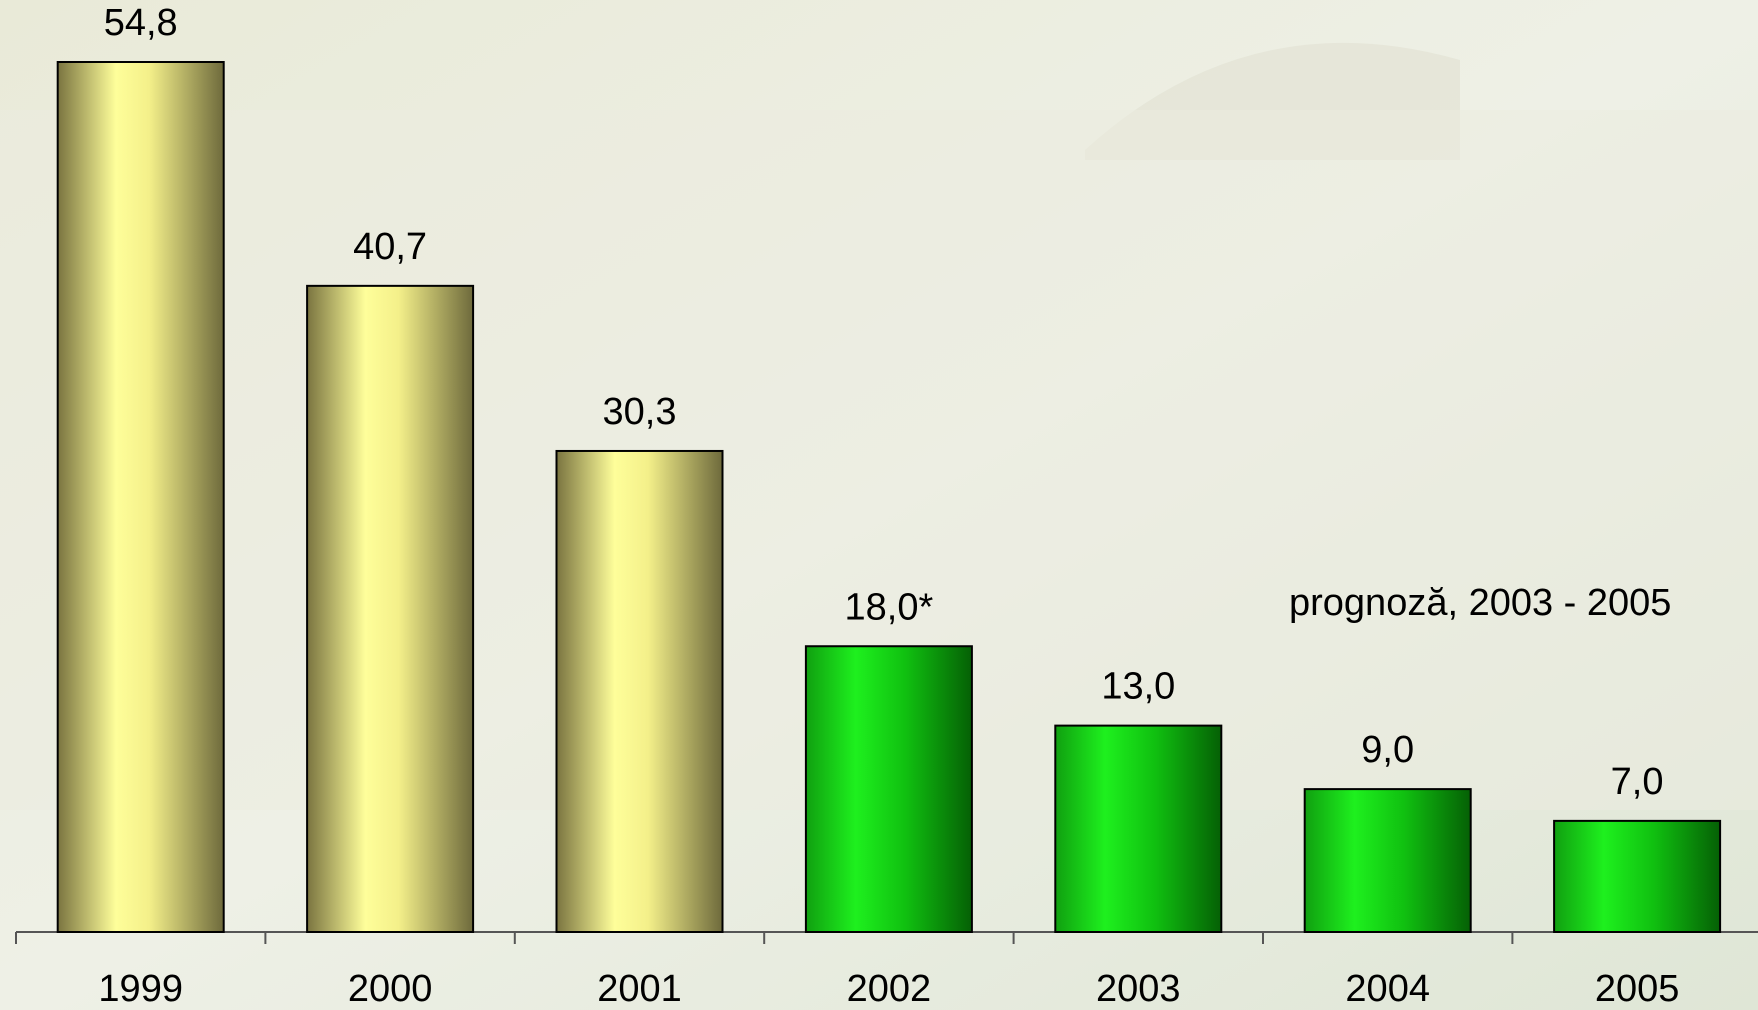  Describe the element at coordinates (889, 989) in the screenshot. I see `x-tick-label: 2002` at that location.